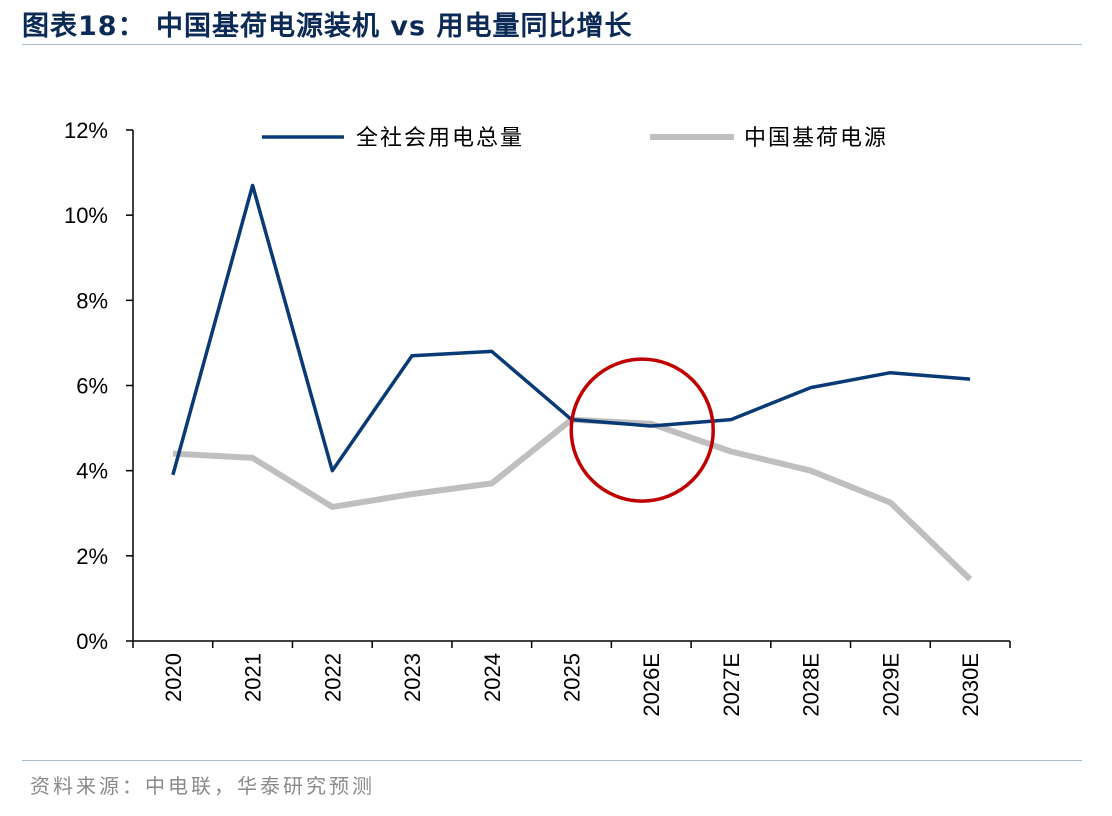 The image size is (1112, 816). What do you see at coordinates (253, 677) in the screenshot?
I see `x-tick-label: 2021` at bounding box center [253, 677].